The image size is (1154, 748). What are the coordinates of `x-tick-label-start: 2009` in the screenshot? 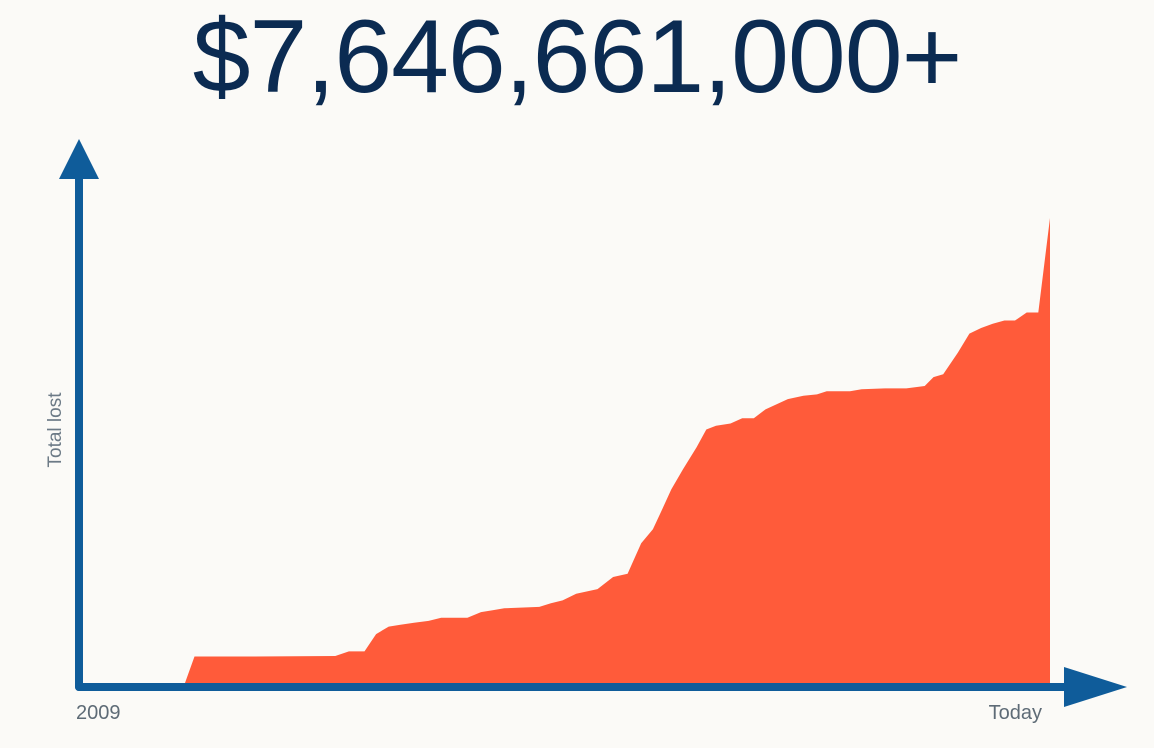 It's located at (98, 713).